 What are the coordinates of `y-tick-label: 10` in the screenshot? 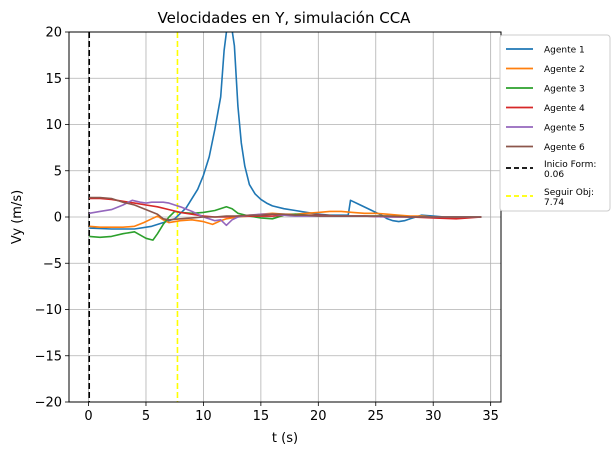 It's located at (53, 125).